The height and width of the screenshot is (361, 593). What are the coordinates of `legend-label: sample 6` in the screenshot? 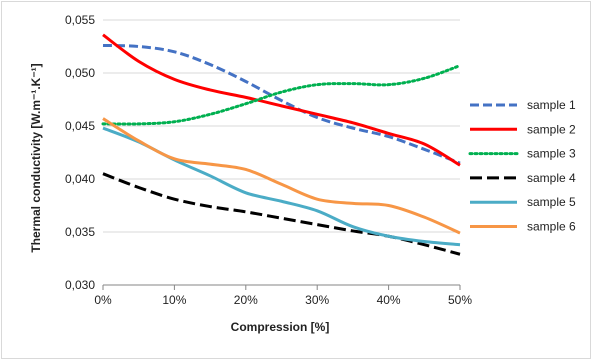 It's located at (551, 227).